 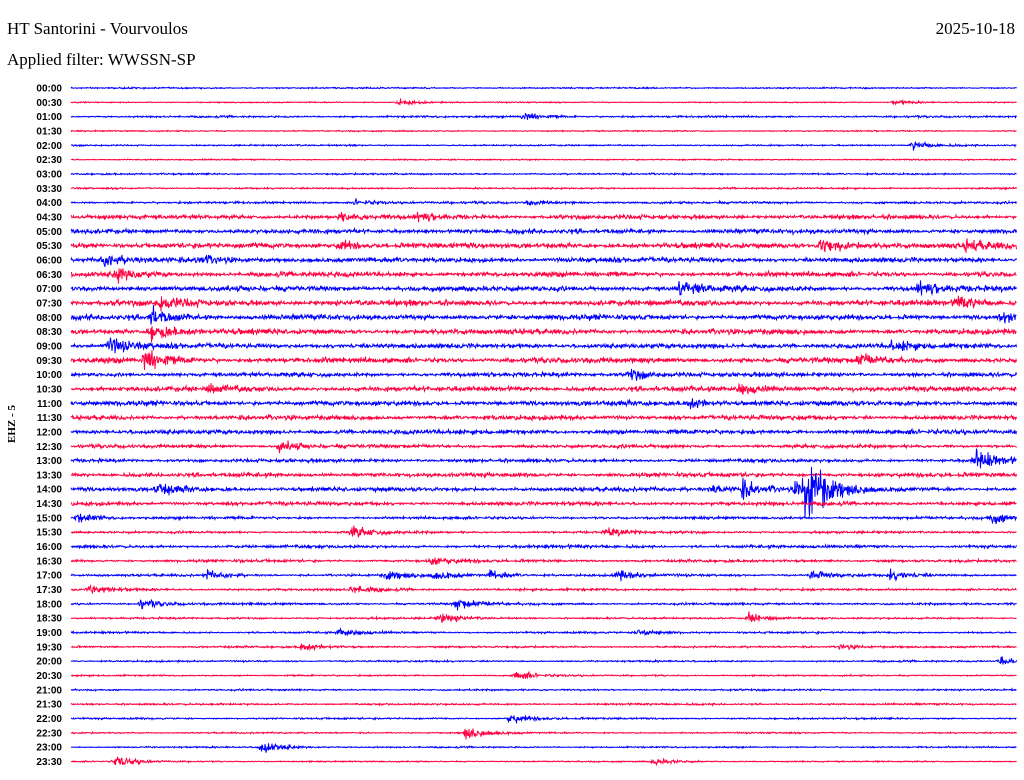 What do you see at coordinates (49, 389) in the screenshot?
I see `time-tick-label: 10:30` at bounding box center [49, 389].